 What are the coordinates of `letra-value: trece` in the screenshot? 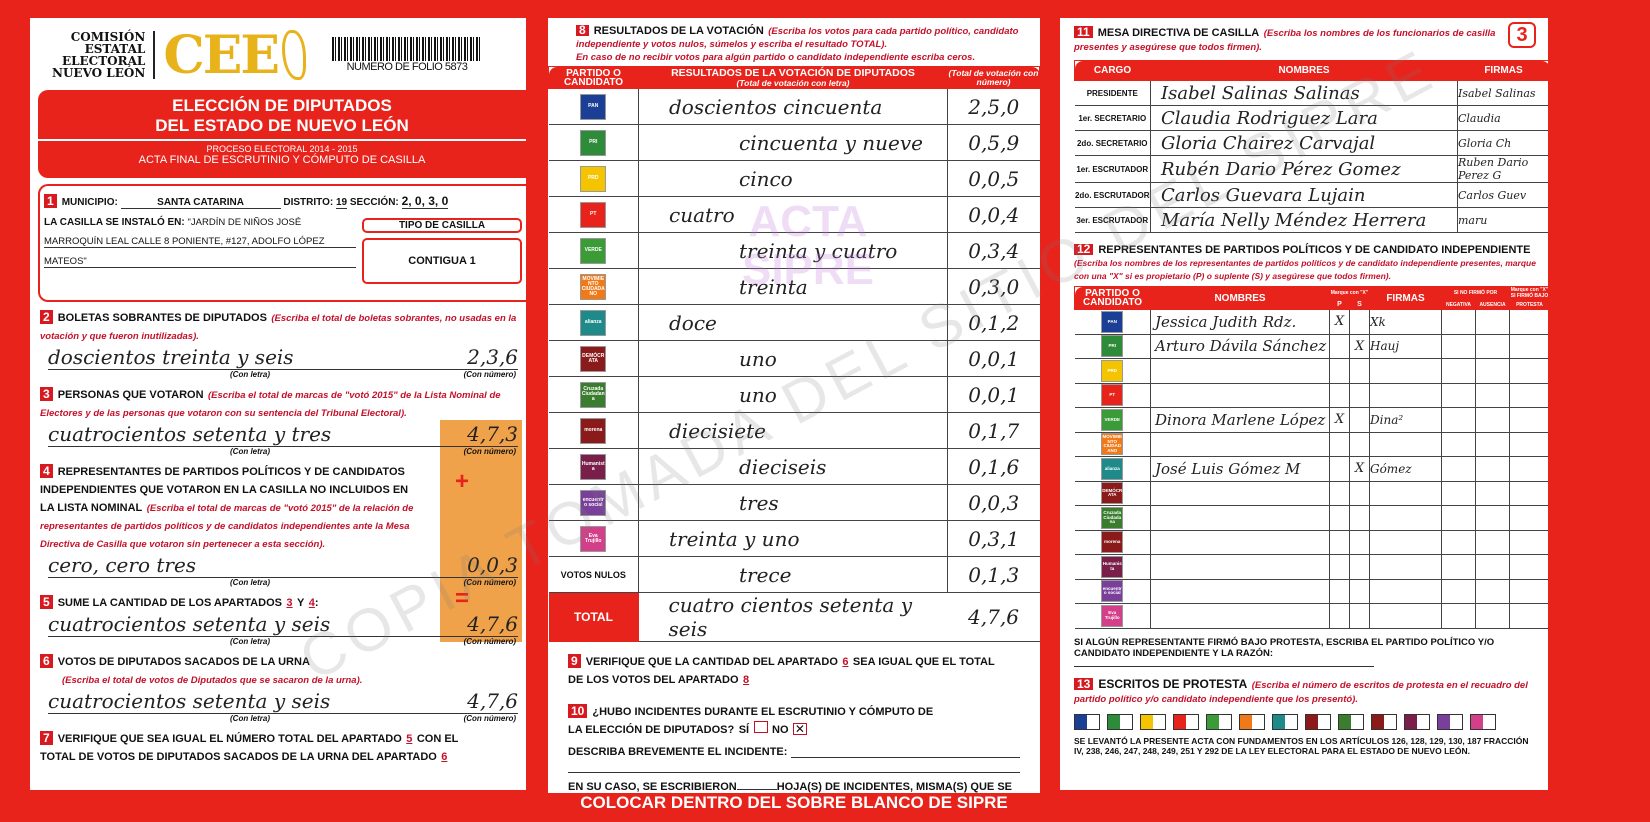 It's located at (793, 574).